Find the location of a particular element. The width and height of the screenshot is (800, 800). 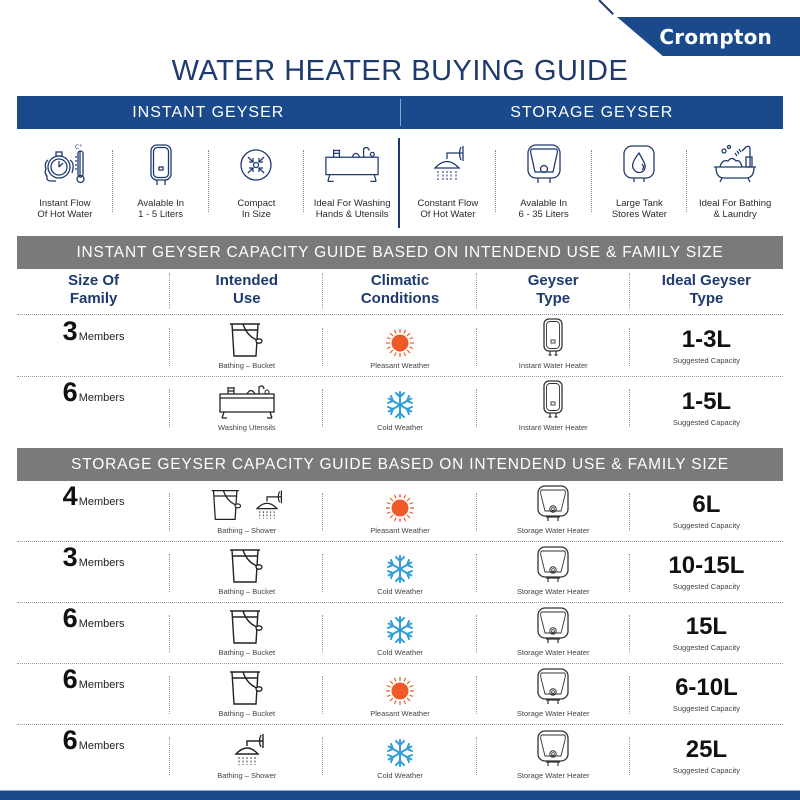

feature-label-line2: 1 - 5 Liters is located at coordinates (161, 214).